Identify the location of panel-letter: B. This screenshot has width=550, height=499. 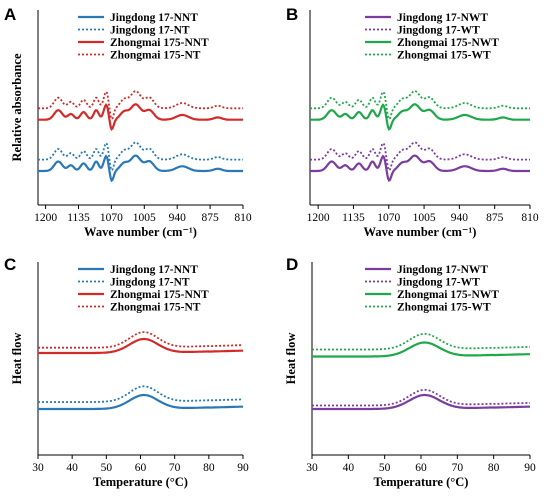
(292, 14).